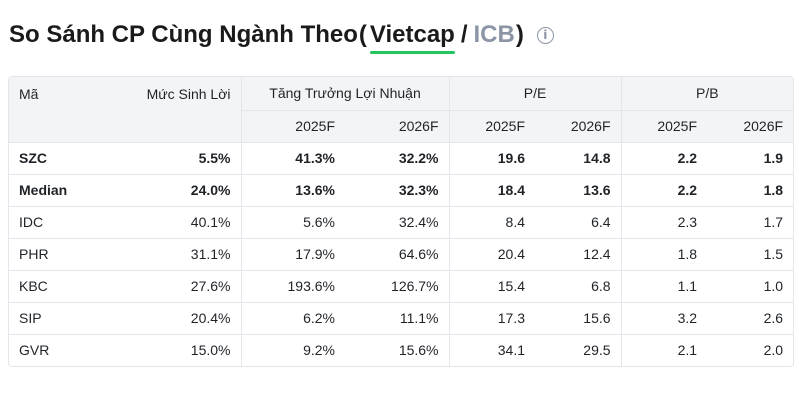  I want to click on cell-pe-2025f: 18.4, so click(492, 189).